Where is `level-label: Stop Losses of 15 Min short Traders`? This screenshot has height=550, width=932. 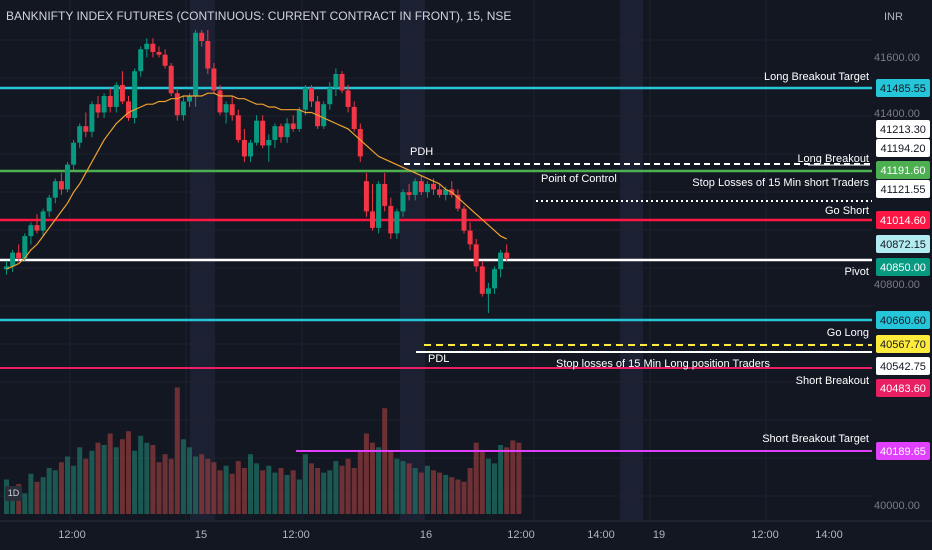
level-label: Stop Losses of 15 Min short Traders is located at coordinates (780, 183).